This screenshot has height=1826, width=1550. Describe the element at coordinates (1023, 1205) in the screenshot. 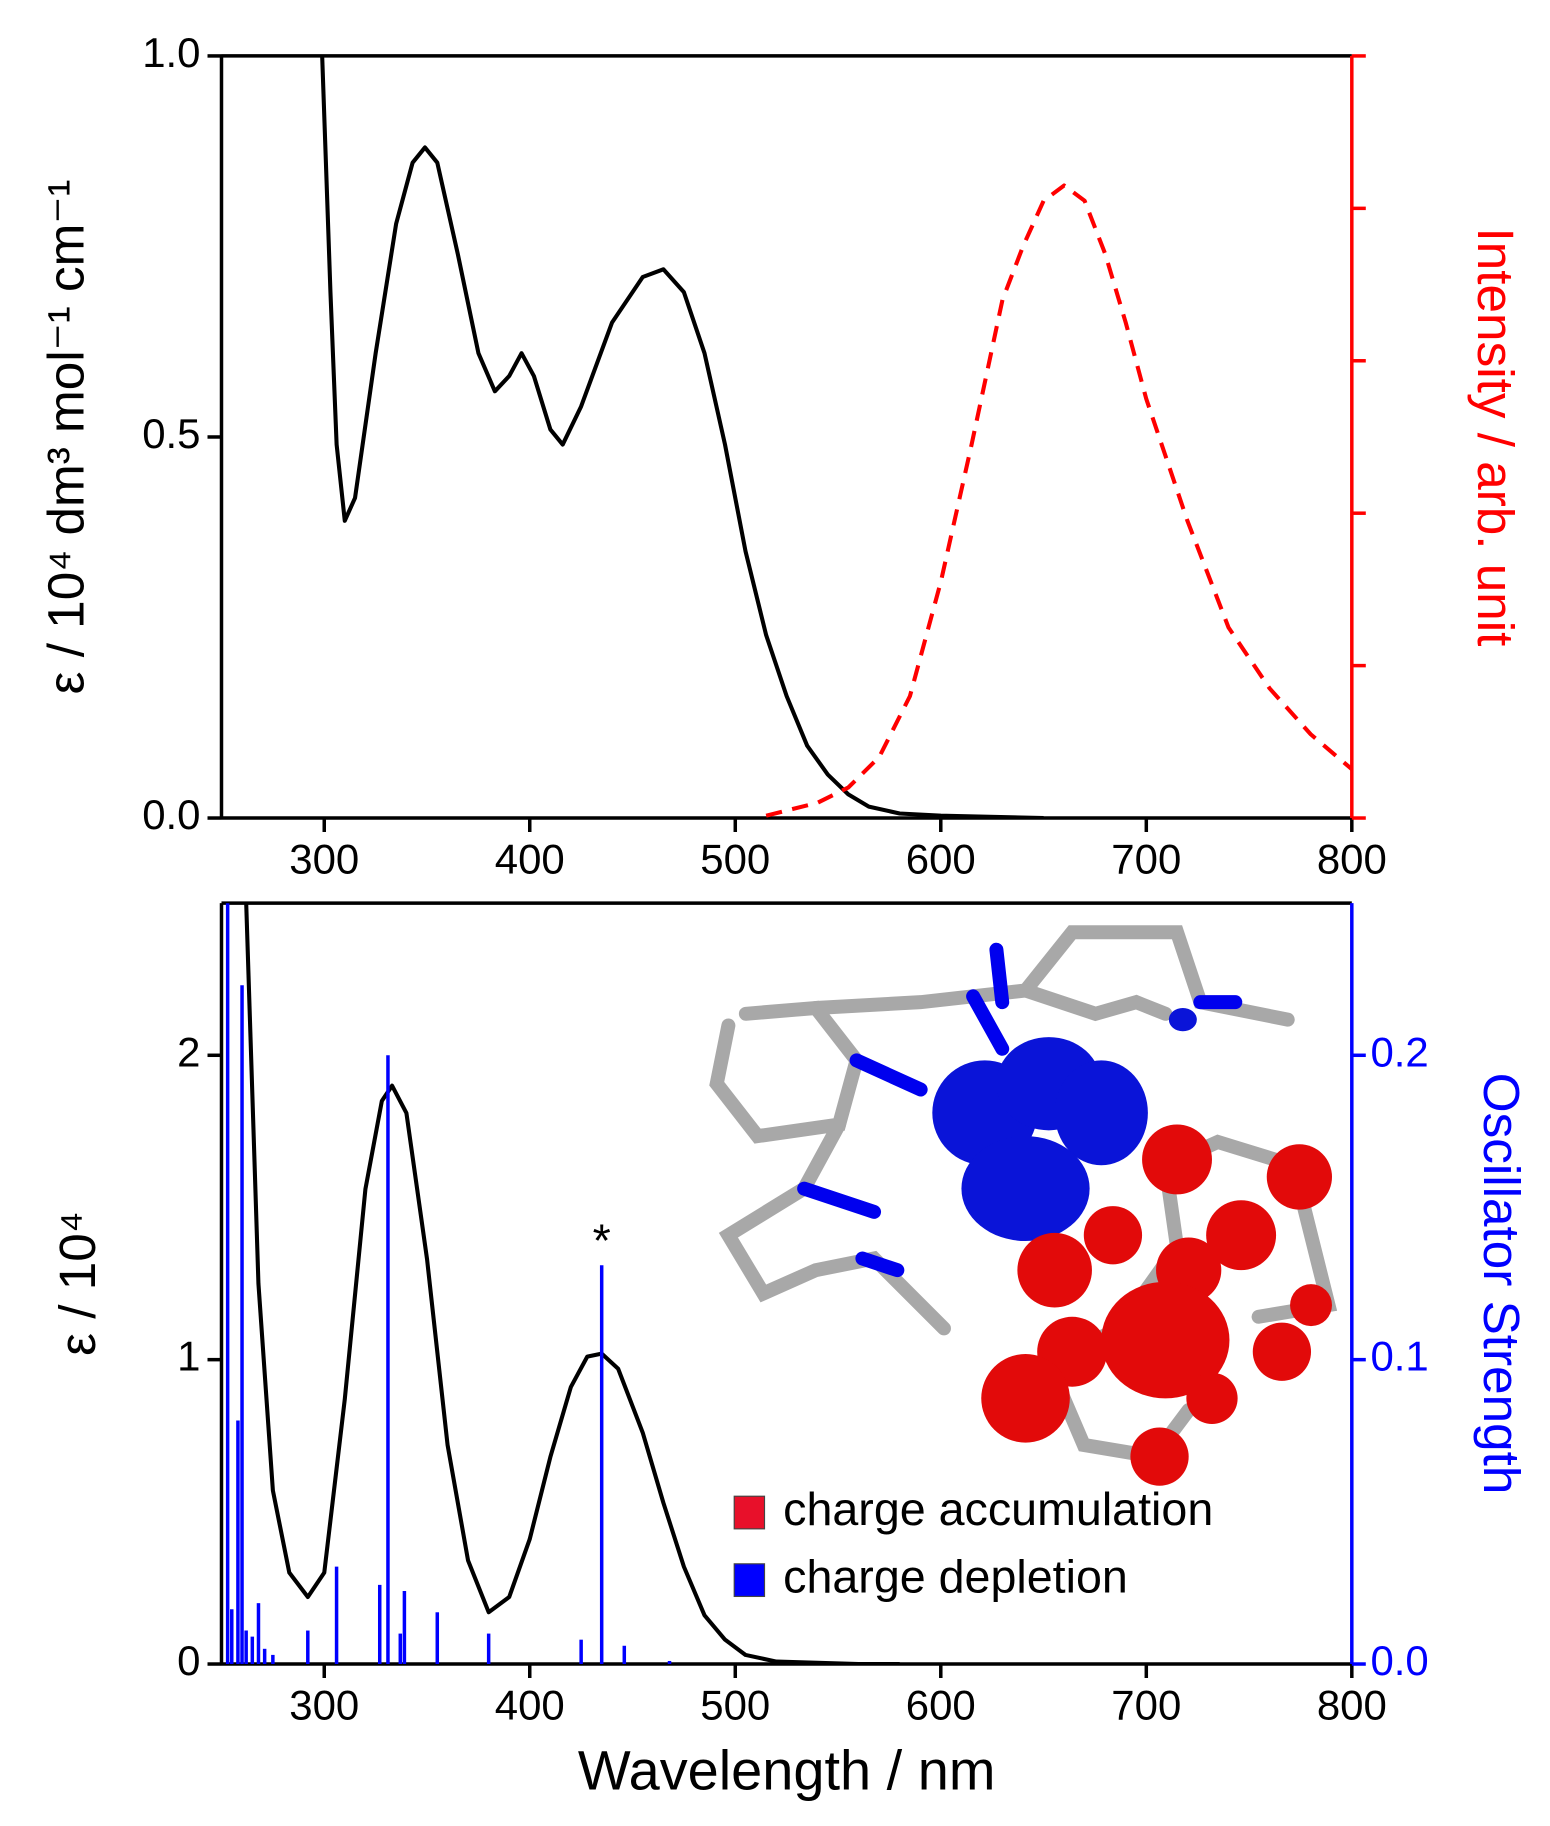

I see `molecule-illustration` at that location.